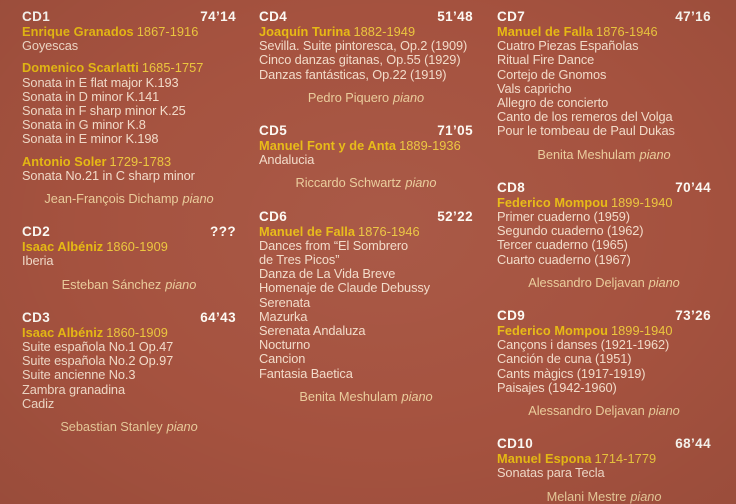  Describe the element at coordinates (285, 345) in the screenshot. I see `track-title: Nocturno` at that location.